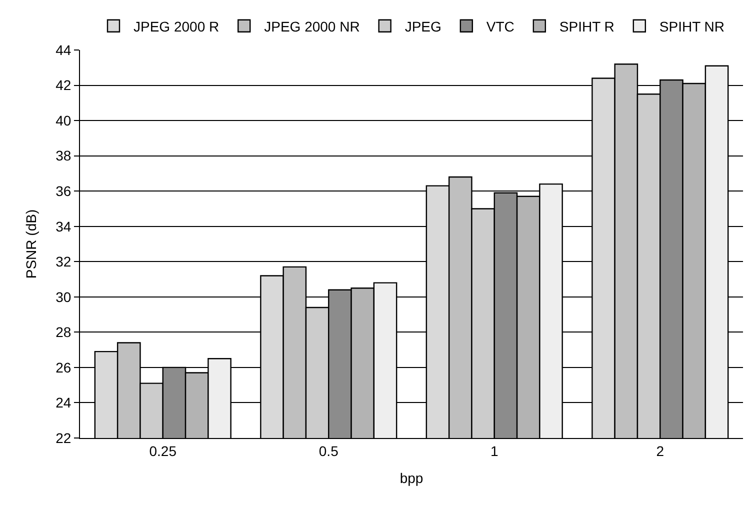  Describe the element at coordinates (64, 120) in the screenshot. I see `y-tick-label: 40` at that location.